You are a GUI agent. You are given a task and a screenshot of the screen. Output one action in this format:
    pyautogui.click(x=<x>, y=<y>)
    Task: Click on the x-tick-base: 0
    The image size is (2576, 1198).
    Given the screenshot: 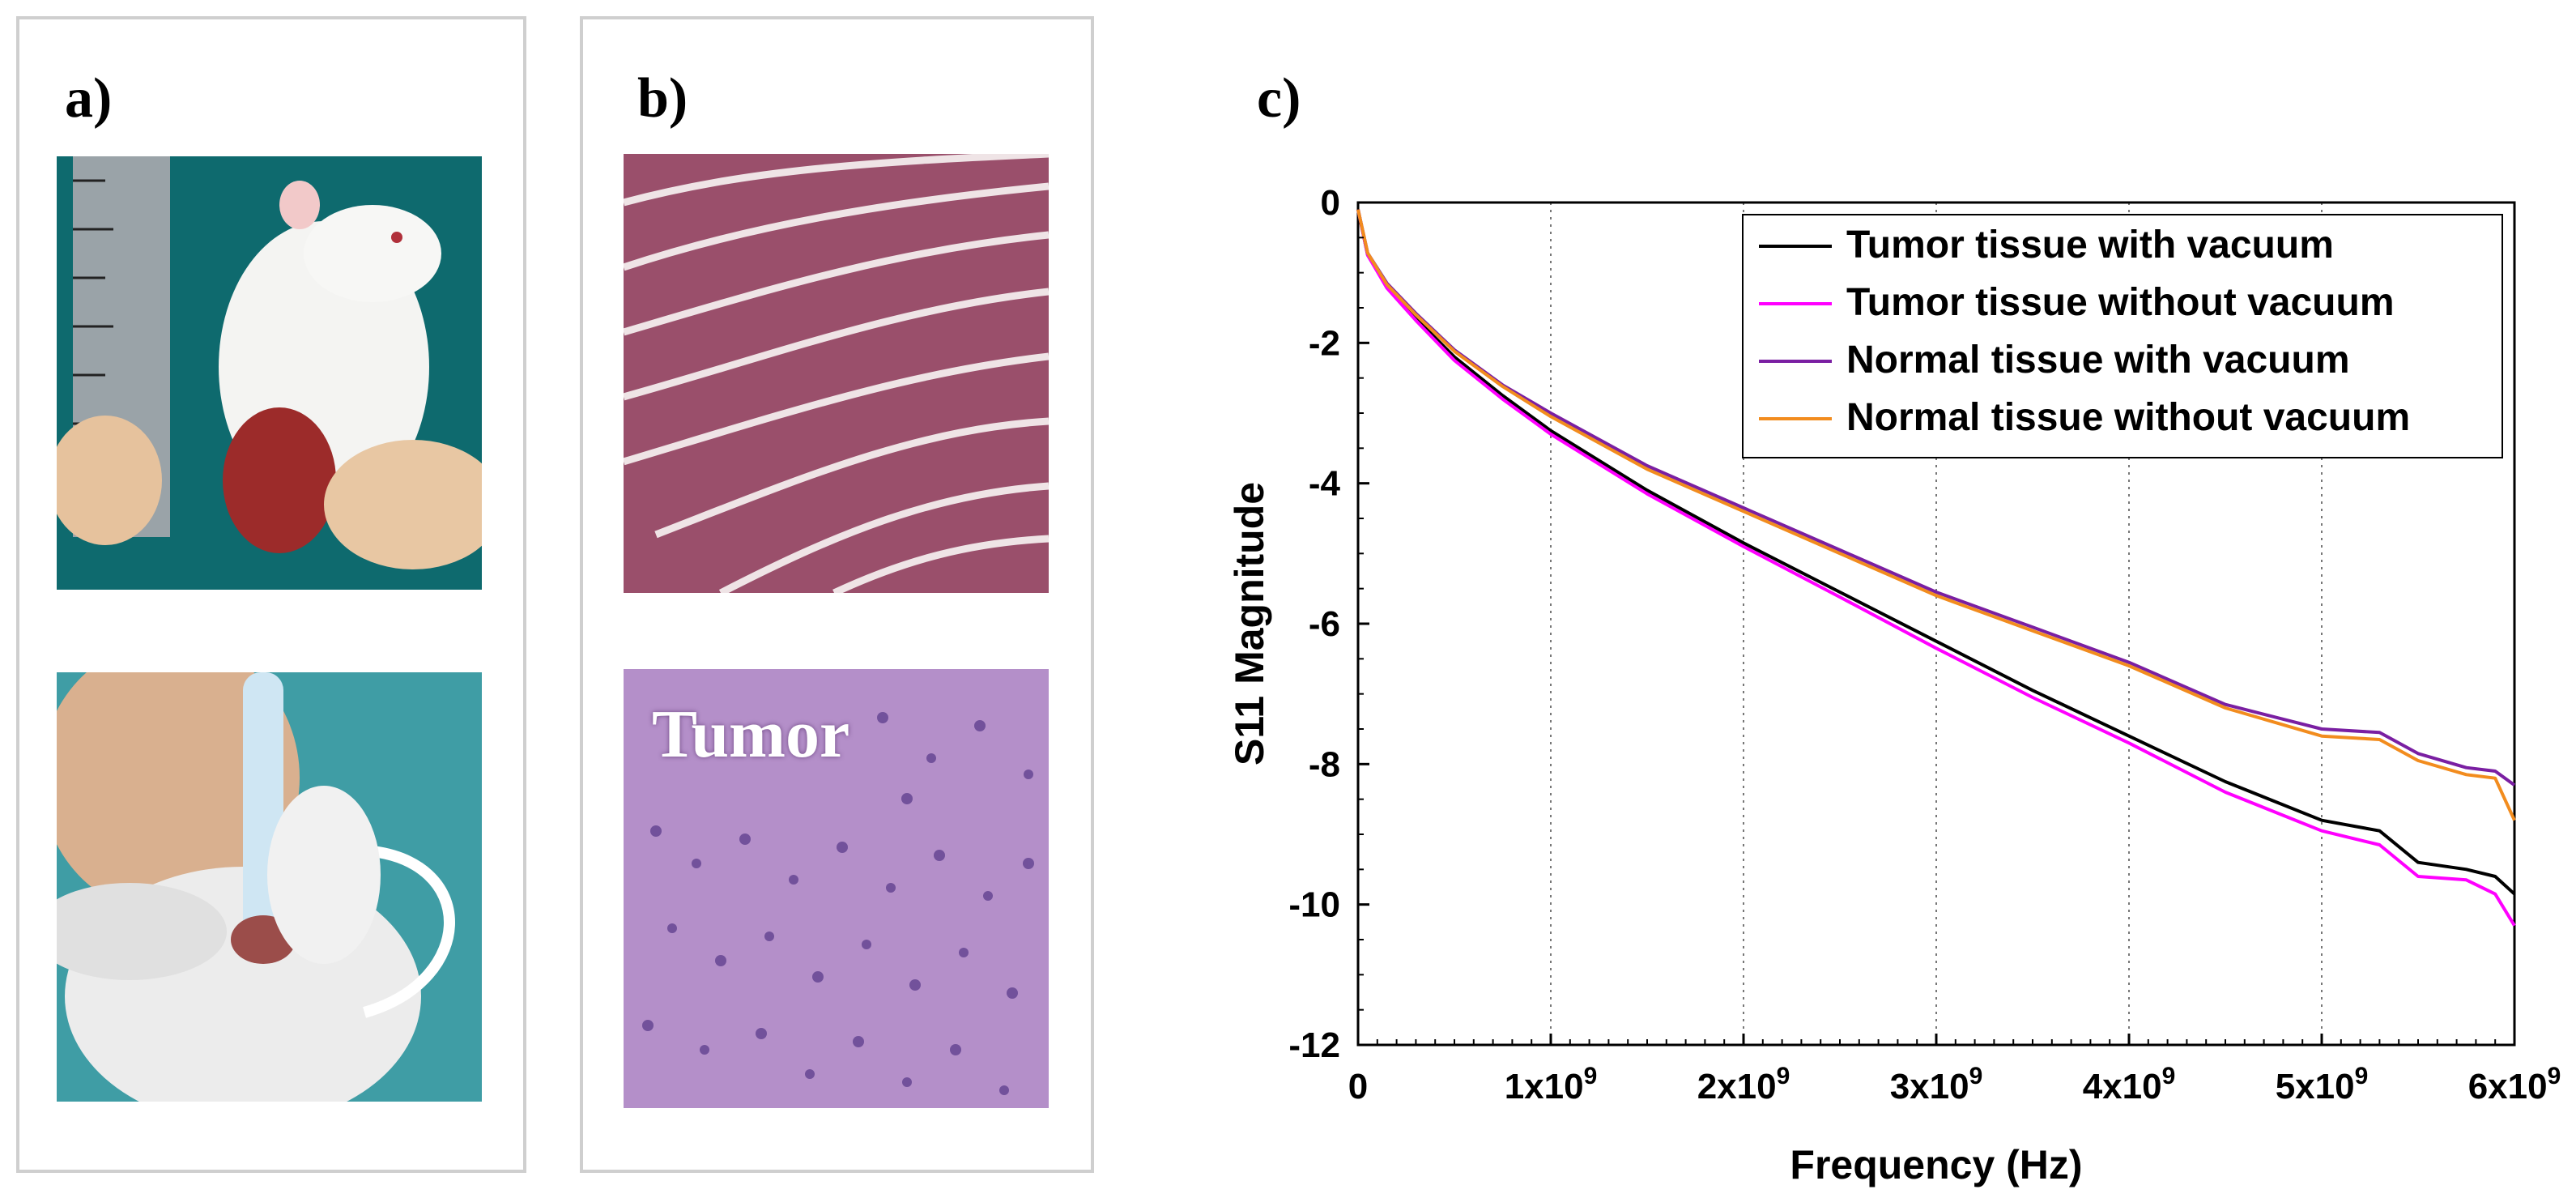 What is the action you would take?
    pyautogui.click(x=1358, y=1086)
    